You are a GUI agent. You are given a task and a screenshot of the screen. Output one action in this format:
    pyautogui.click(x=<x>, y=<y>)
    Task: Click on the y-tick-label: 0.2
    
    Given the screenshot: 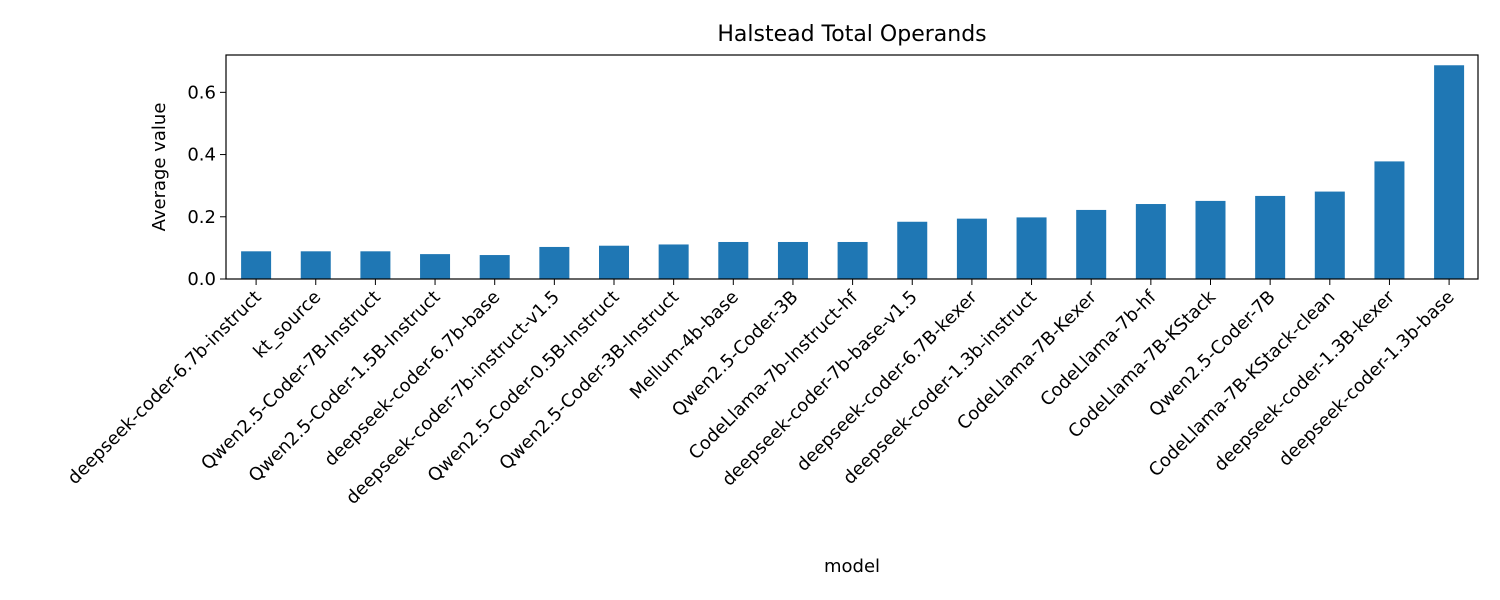 What is the action you would take?
    pyautogui.click(x=201, y=217)
    